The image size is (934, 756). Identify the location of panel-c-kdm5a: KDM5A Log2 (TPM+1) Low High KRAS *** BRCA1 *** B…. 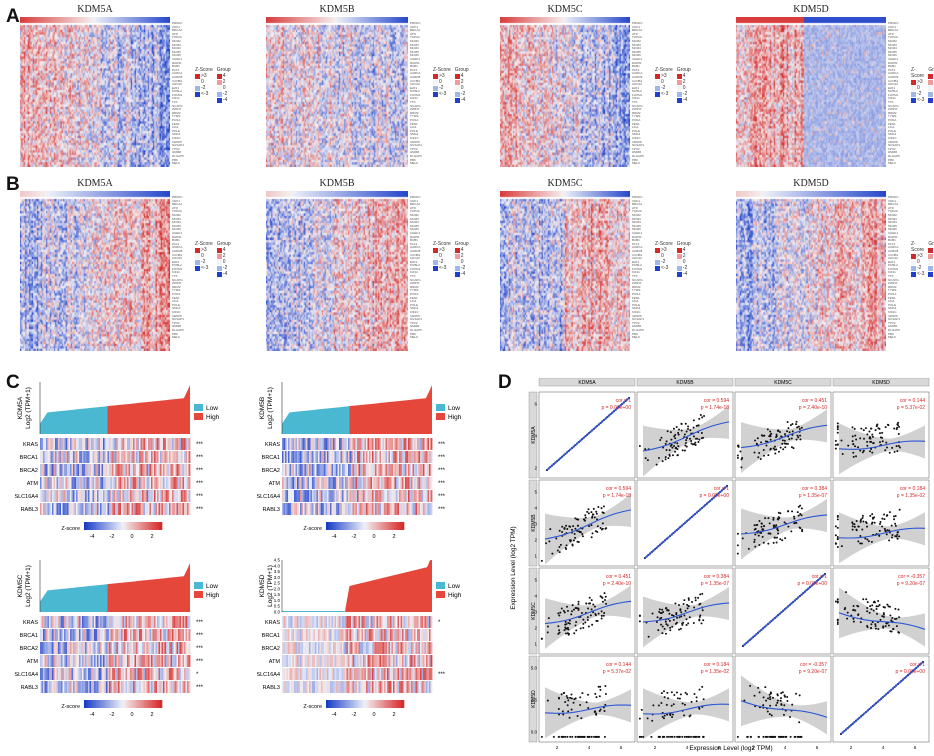
(117, 461).